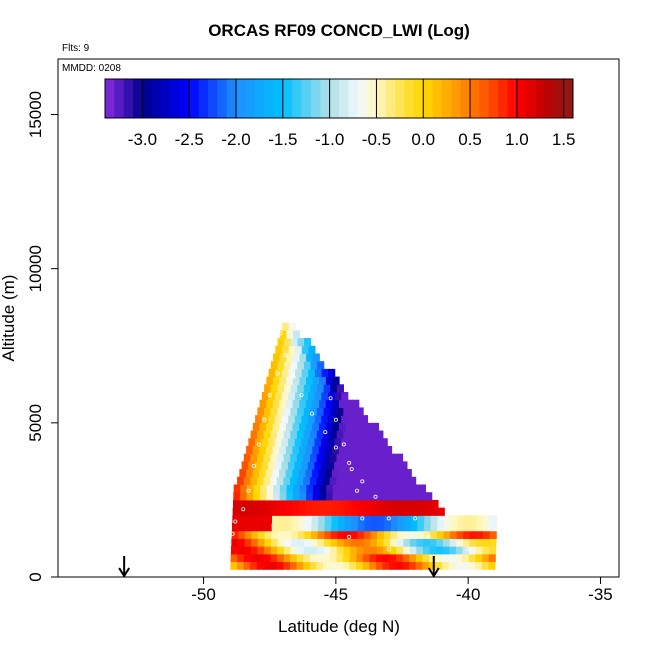 Image resolution: width=650 pixels, height=650 pixels. Describe the element at coordinates (35, 268) in the screenshot. I see `y-tick-label: 10000` at that location.